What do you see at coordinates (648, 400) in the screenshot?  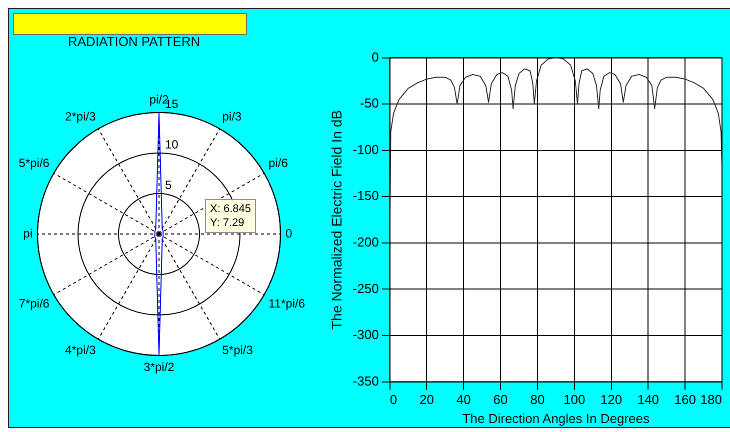 I see `x-tick-label: 140` at bounding box center [648, 400].